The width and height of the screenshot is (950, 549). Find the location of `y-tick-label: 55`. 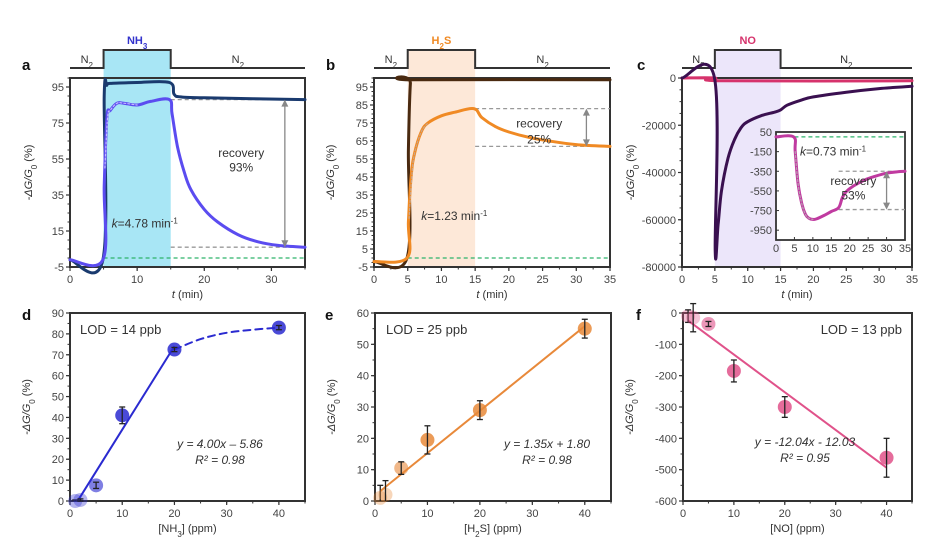

y-tick-label: 55 is located at coordinates (362, 160).